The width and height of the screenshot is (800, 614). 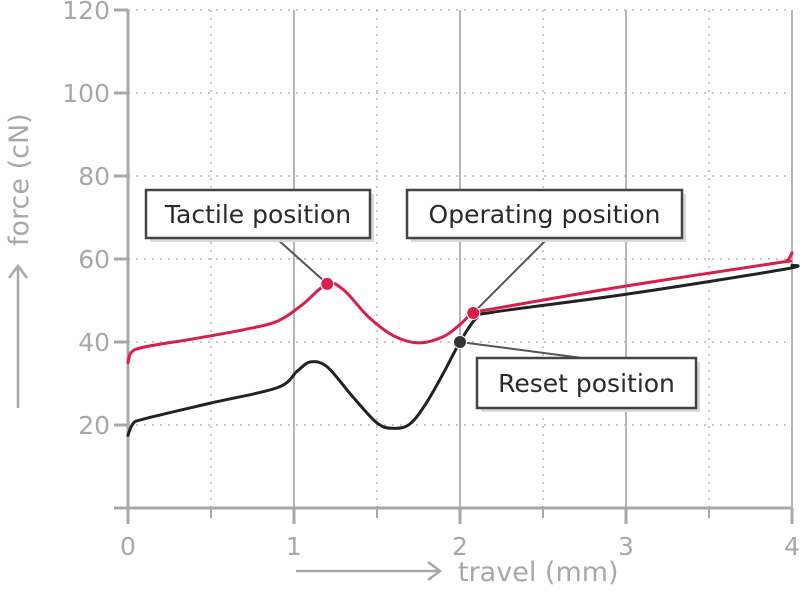 What do you see at coordinates (94, 259) in the screenshot?
I see `y-tick-label: 60` at bounding box center [94, 259].